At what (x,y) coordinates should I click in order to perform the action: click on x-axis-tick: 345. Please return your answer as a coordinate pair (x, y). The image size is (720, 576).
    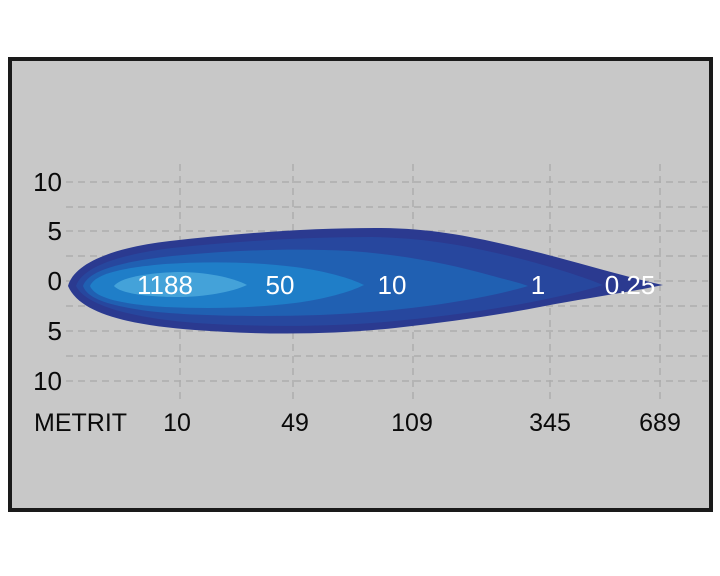
    Looking at the image, I should click on (550, 423).